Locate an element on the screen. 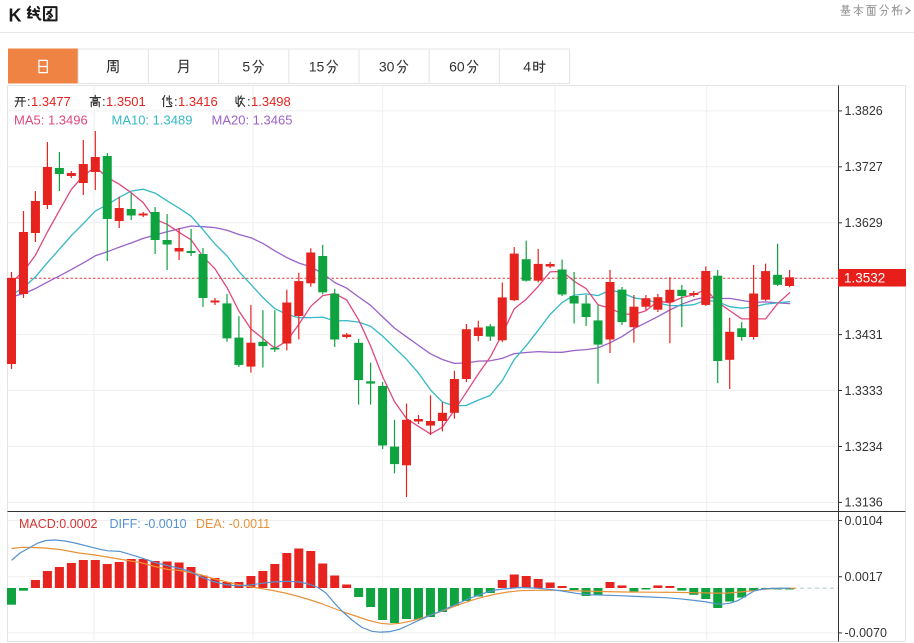 The image size is (914, 643). svg-text: 1.3333 is located at coordinates (864, 391).